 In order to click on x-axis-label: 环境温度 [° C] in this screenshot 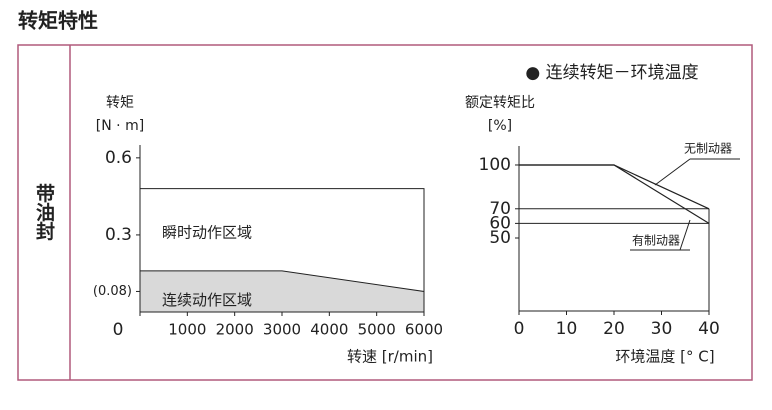, I will do `click(664, 357)`.